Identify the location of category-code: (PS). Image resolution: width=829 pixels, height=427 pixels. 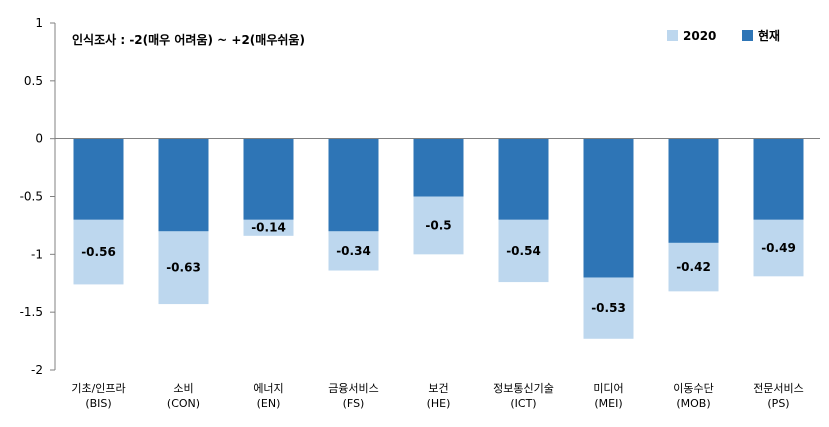
(778, 403).